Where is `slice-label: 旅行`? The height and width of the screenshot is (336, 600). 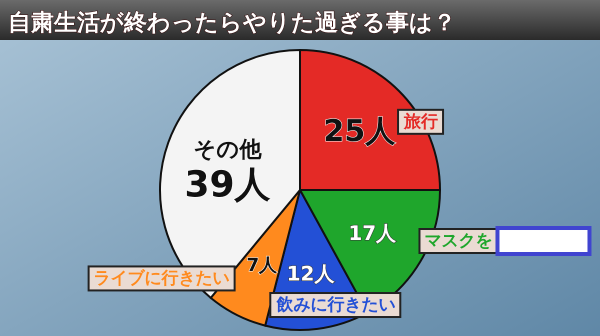
slice-label: 旅行 is located at coordinates (420, 122).